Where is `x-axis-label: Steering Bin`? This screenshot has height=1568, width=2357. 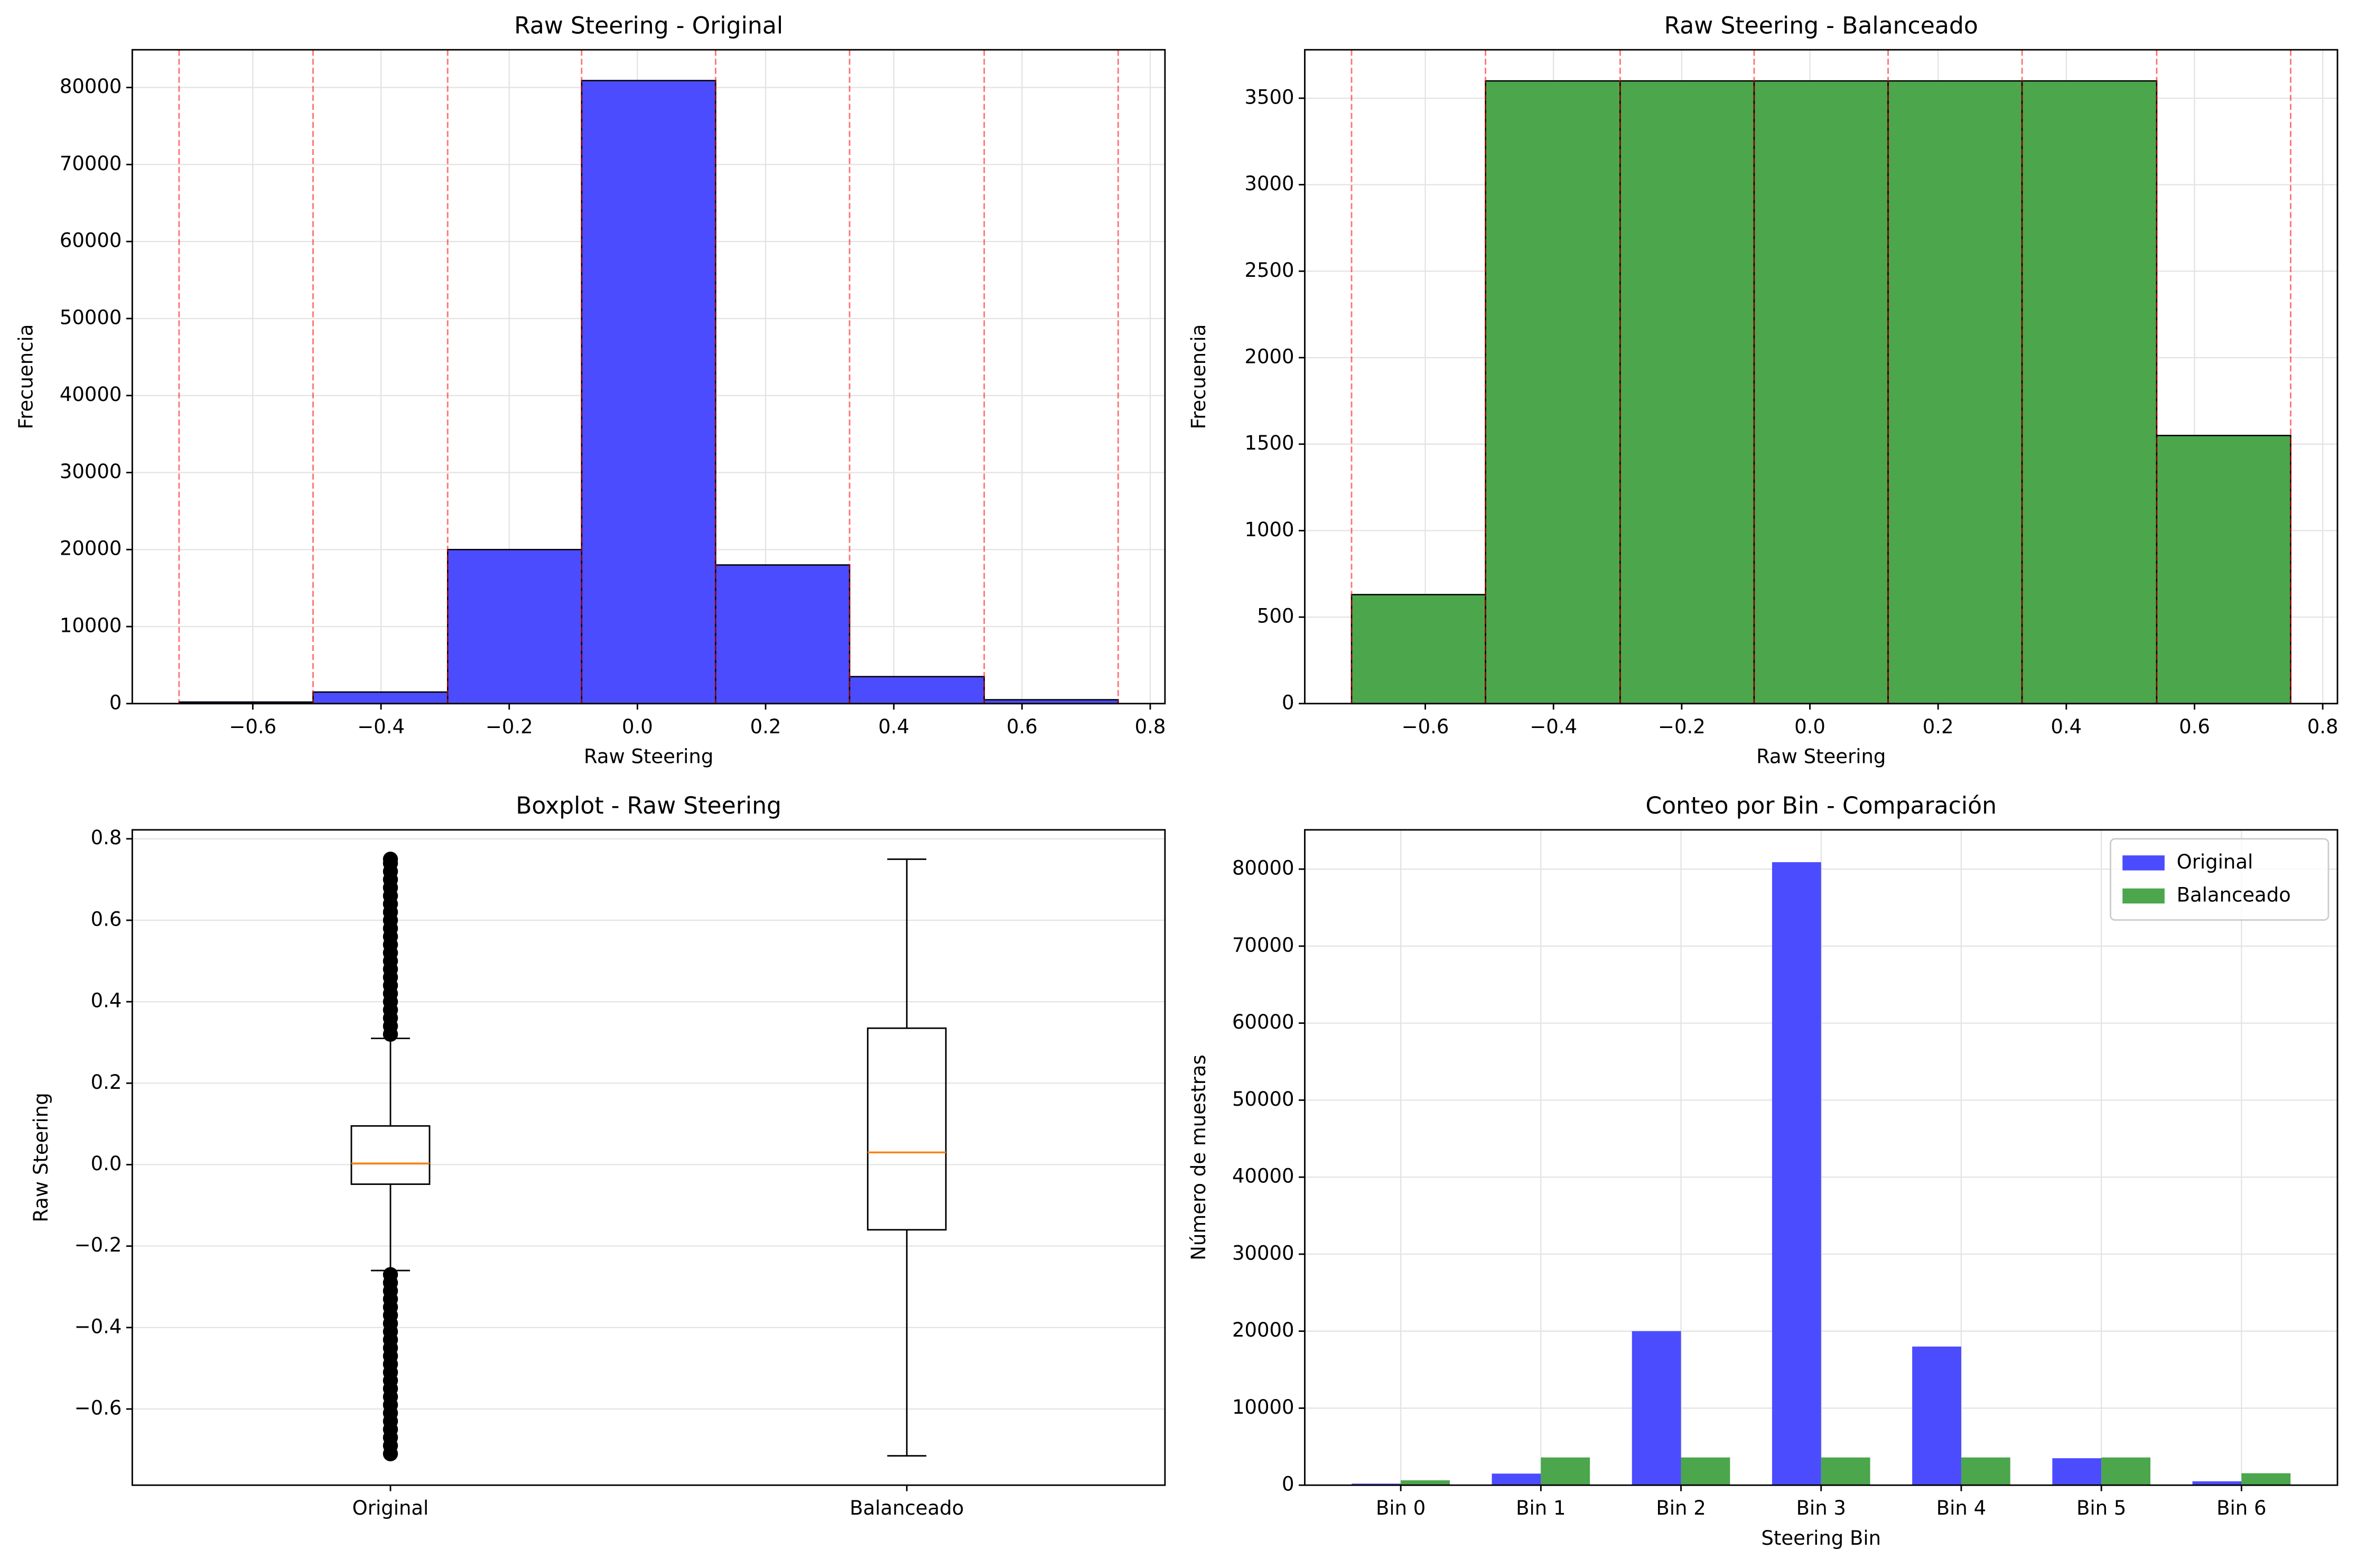
x-axis-label: Steering Bin is located at coordinates (1821, 1538).